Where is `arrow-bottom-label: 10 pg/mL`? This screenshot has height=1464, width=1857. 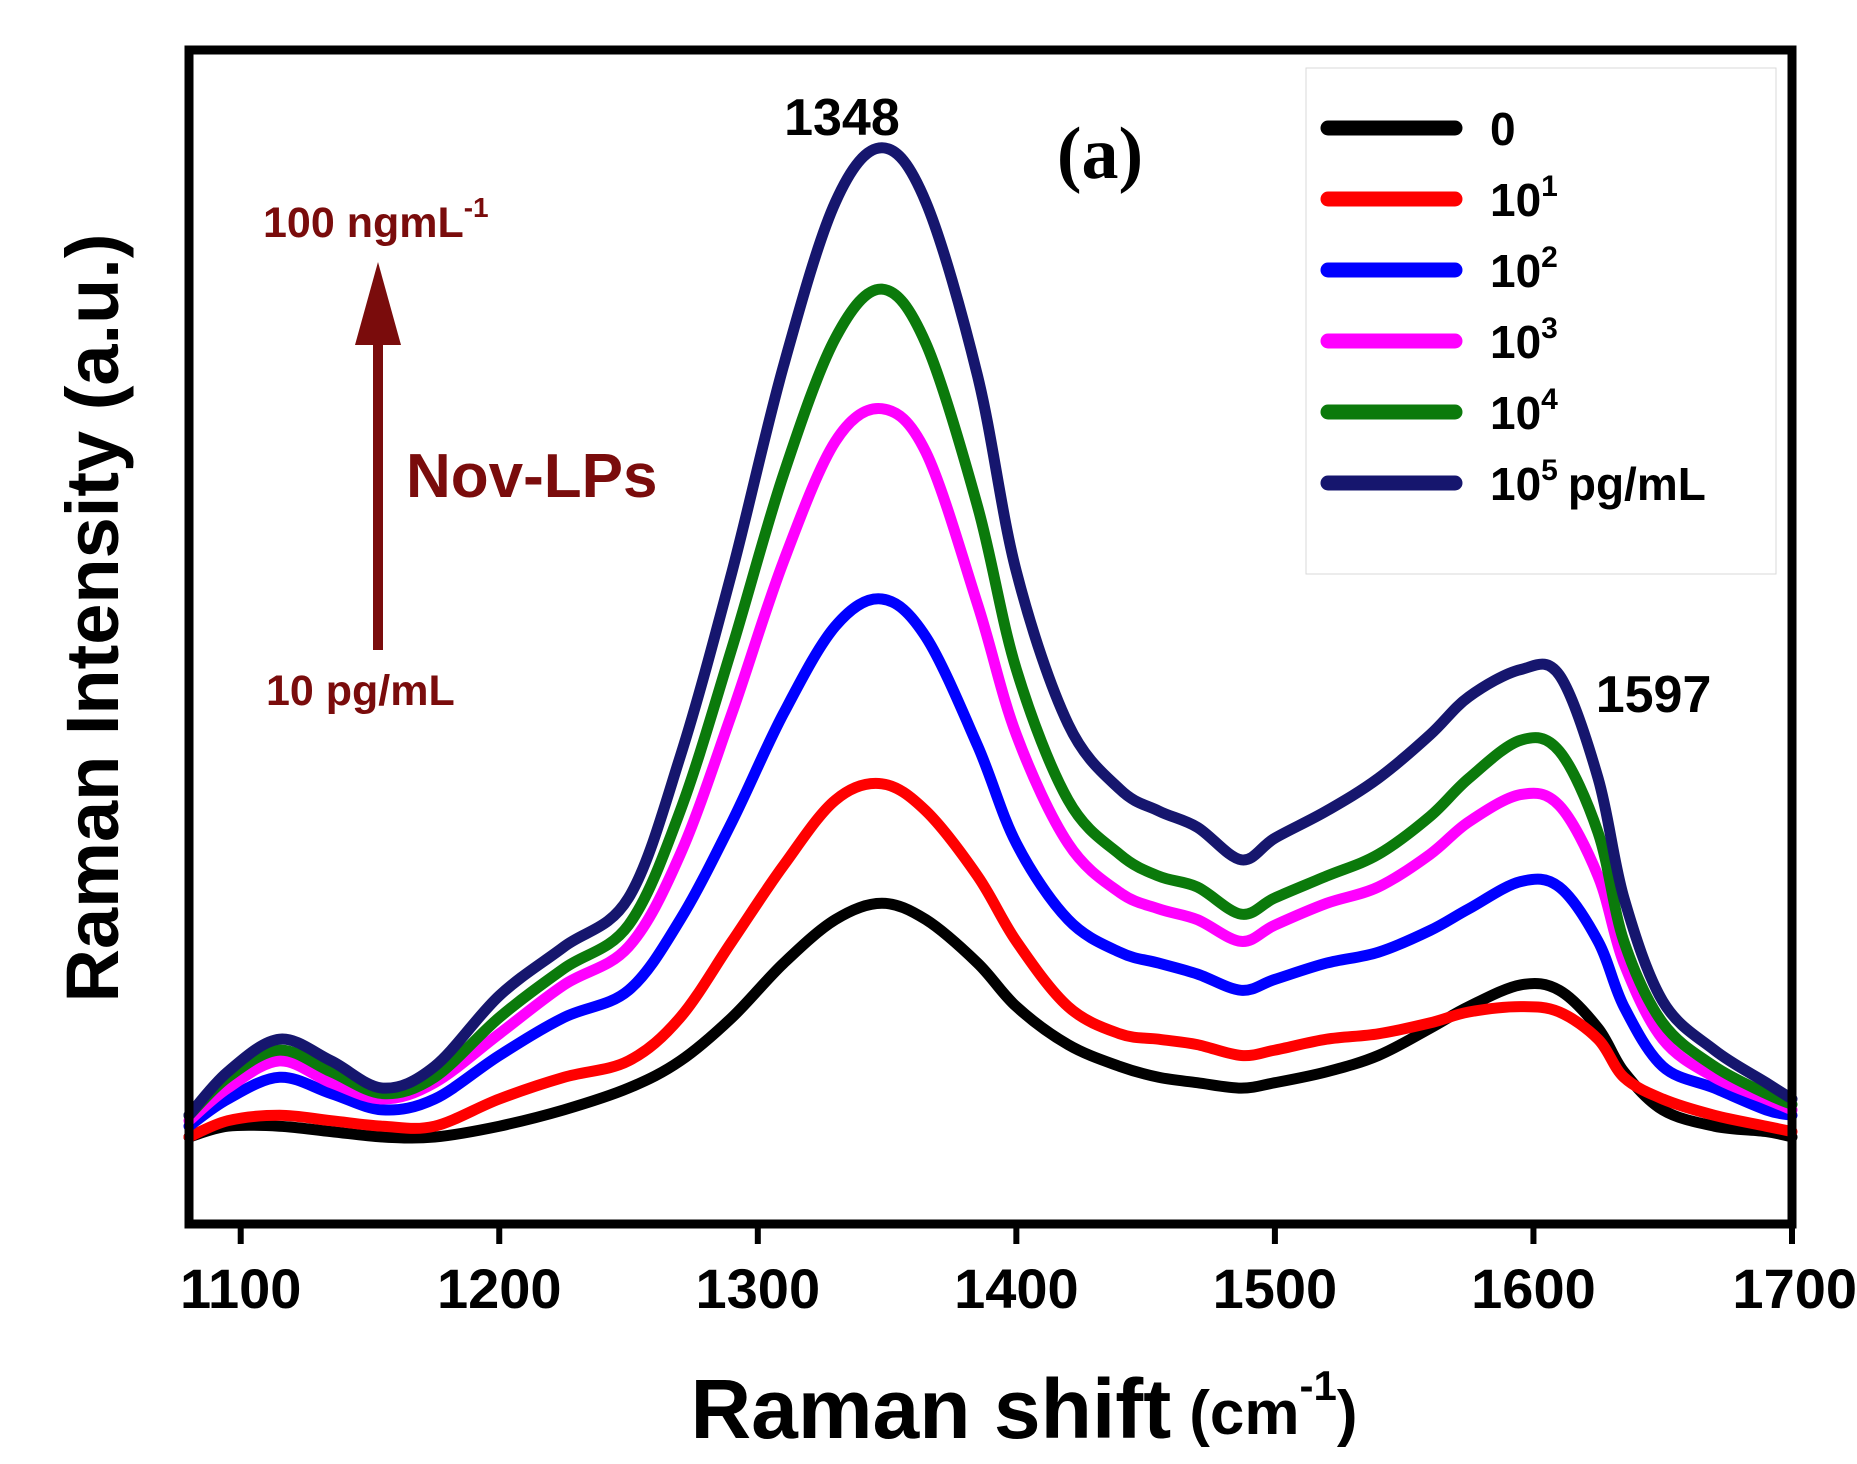
arrow-bottom-label: 10 pg/mL is located at coordinates (360, 691).